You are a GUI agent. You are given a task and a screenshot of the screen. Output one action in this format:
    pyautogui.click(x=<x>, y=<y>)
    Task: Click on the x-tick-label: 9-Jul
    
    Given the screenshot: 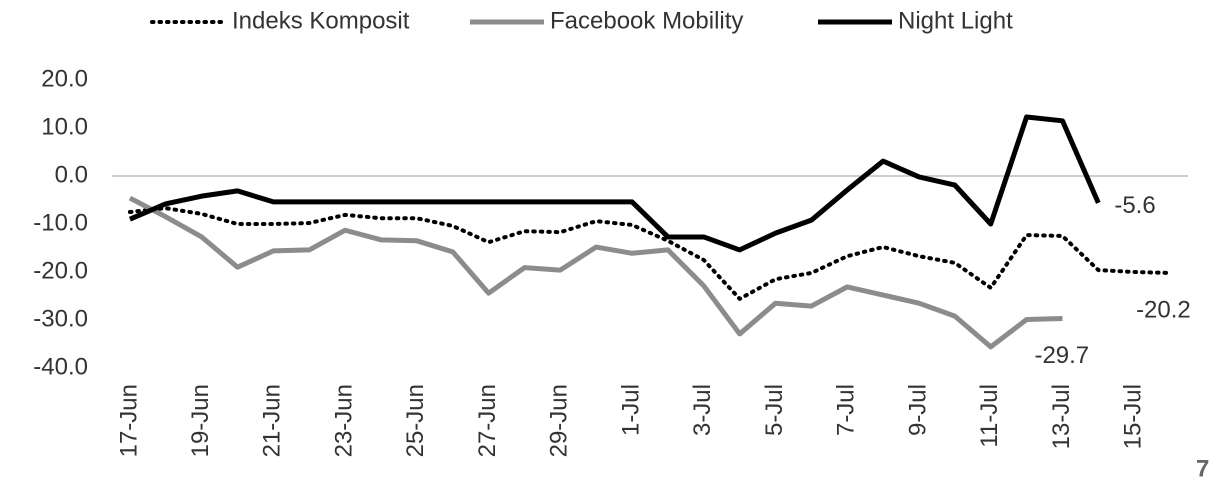 What is the action you would take?
    pyautogui.click(x=917, y=410)
    